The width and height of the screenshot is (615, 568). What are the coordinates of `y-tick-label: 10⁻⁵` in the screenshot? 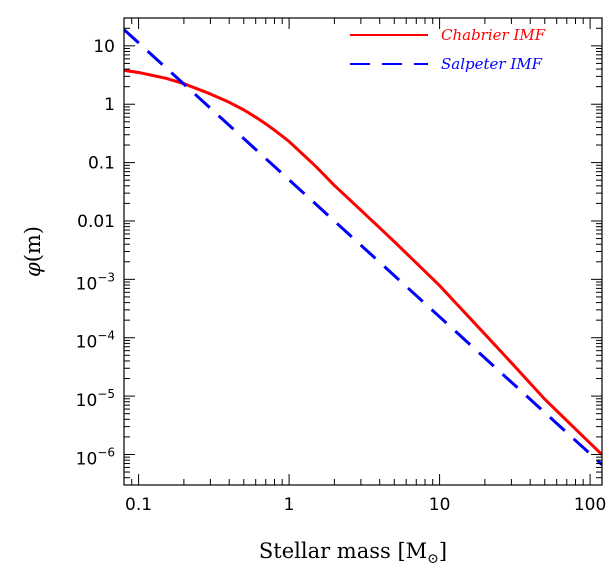 It's located at (95, 399).